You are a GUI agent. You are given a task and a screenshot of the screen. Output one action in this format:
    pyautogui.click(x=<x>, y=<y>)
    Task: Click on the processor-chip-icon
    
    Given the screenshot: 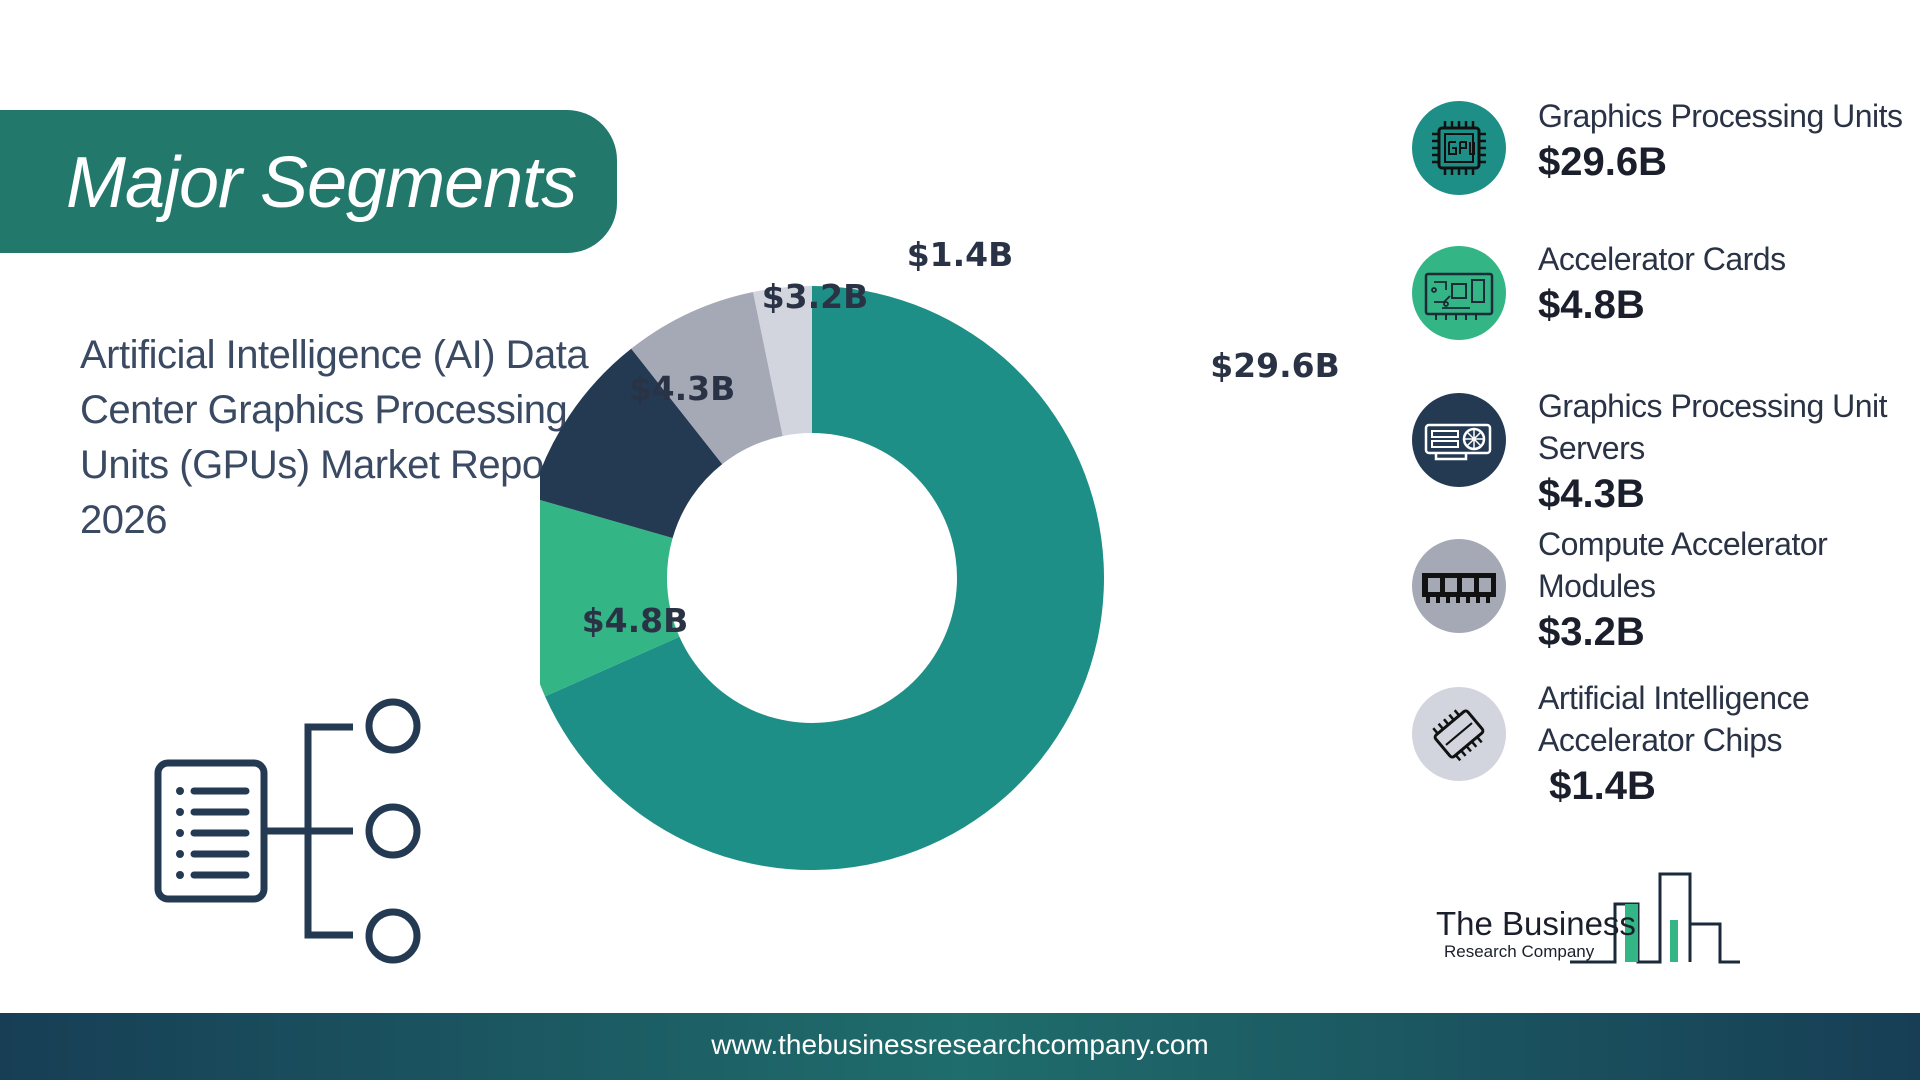 What is the action you would take?
    pyautogui.click(x=1459, y=734)
    